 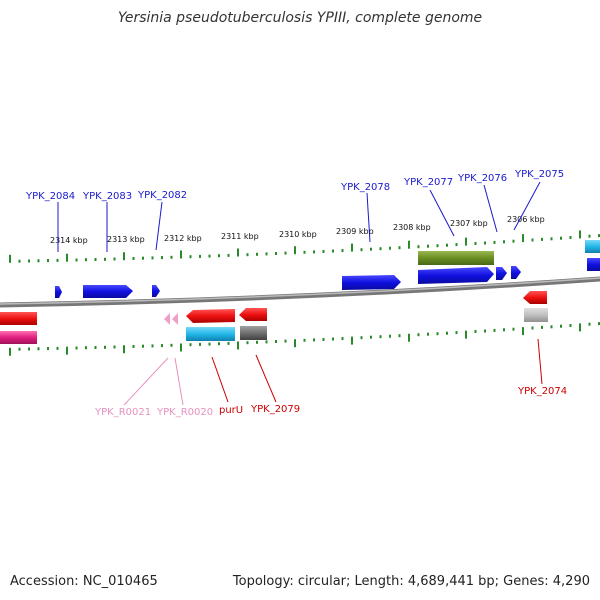 What do you see at coordinates (298, 234) in the screenshot?
I see `kbp-label-2310: 2310 kbp` at bounding box center [298, 234].